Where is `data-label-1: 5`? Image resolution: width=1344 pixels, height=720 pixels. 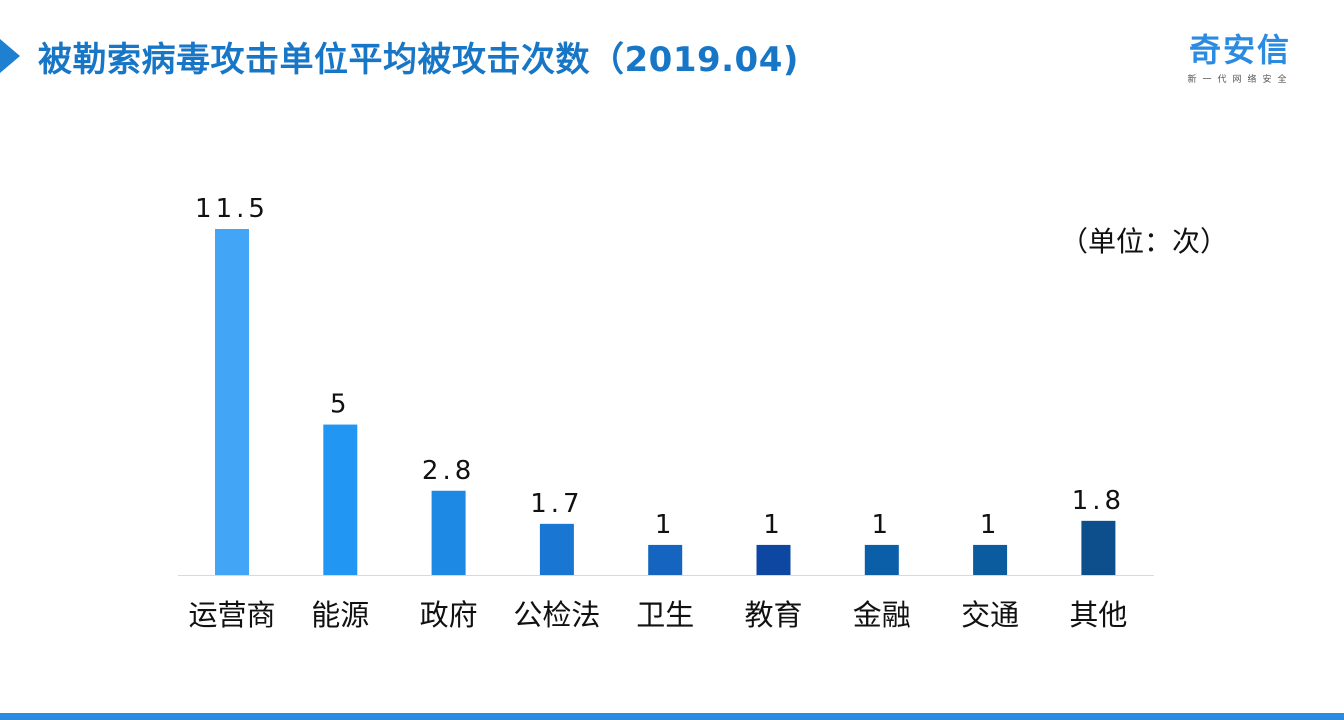 data-label-1: 5 is located at coordinates (340, 405).